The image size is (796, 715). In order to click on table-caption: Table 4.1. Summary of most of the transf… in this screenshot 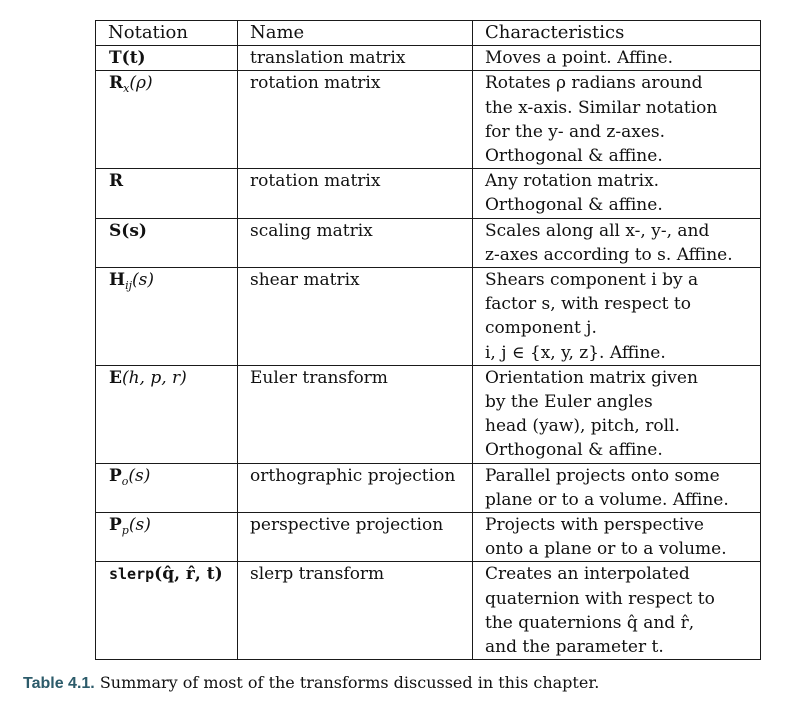, I will do `click(311, 683)`.